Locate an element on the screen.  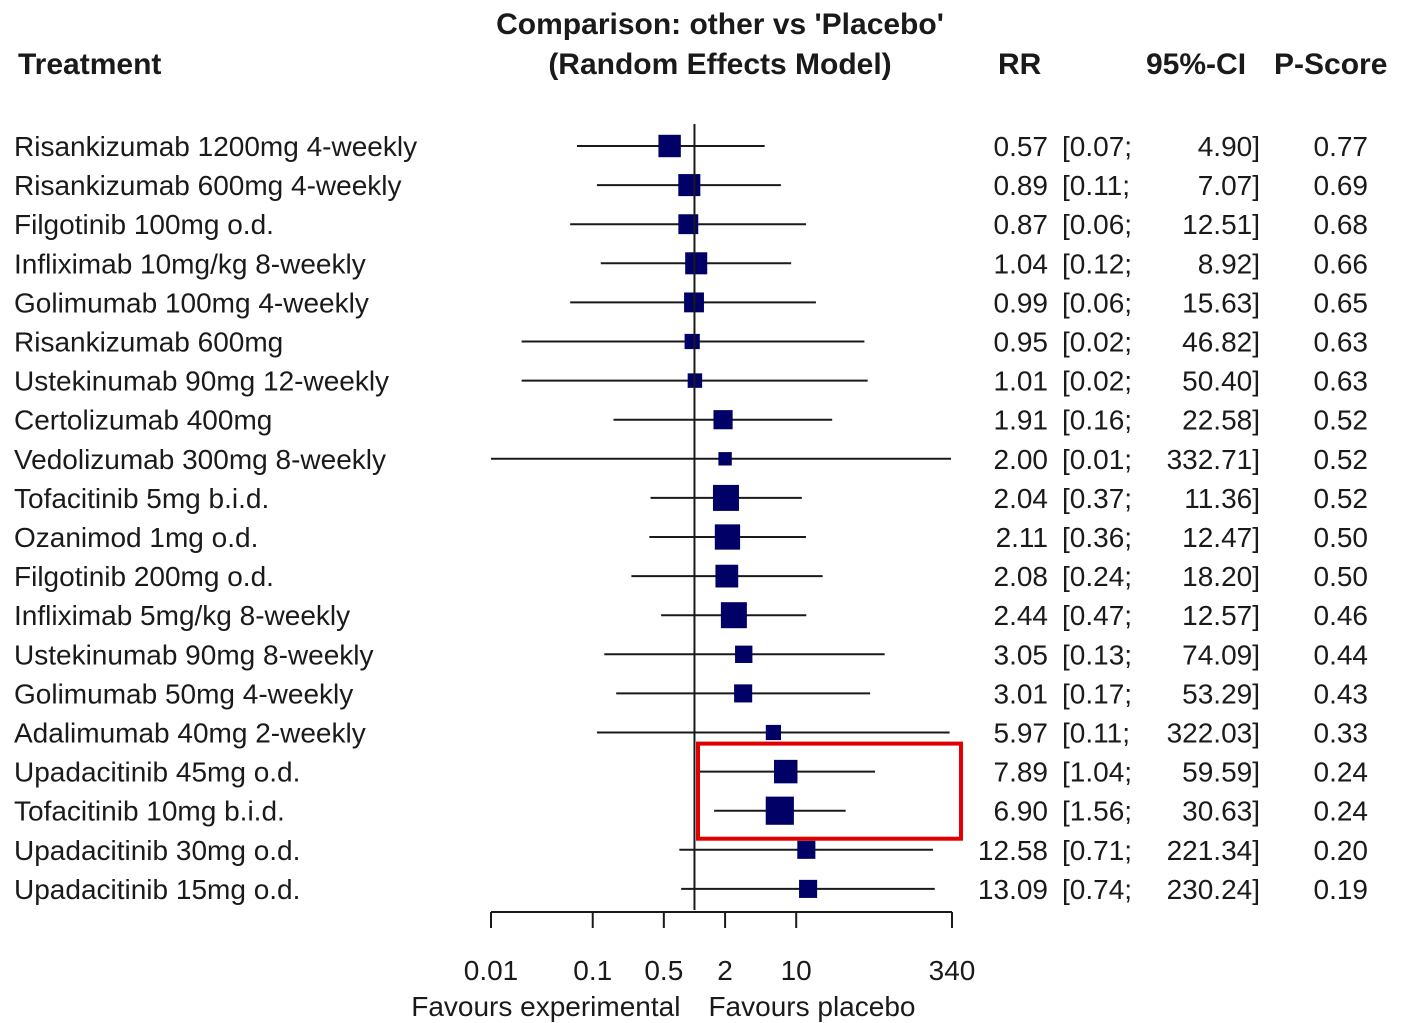
pscore-value: 0.33 is located at coordinates (1341, 733).